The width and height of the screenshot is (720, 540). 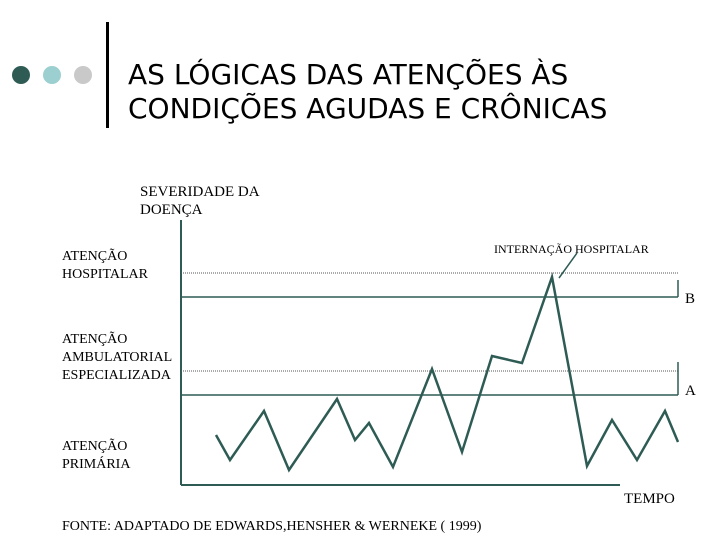 What do you see at coordinates (107, 75) in the screenshot?
I see `title-divider` at bounding box center [107, 75].